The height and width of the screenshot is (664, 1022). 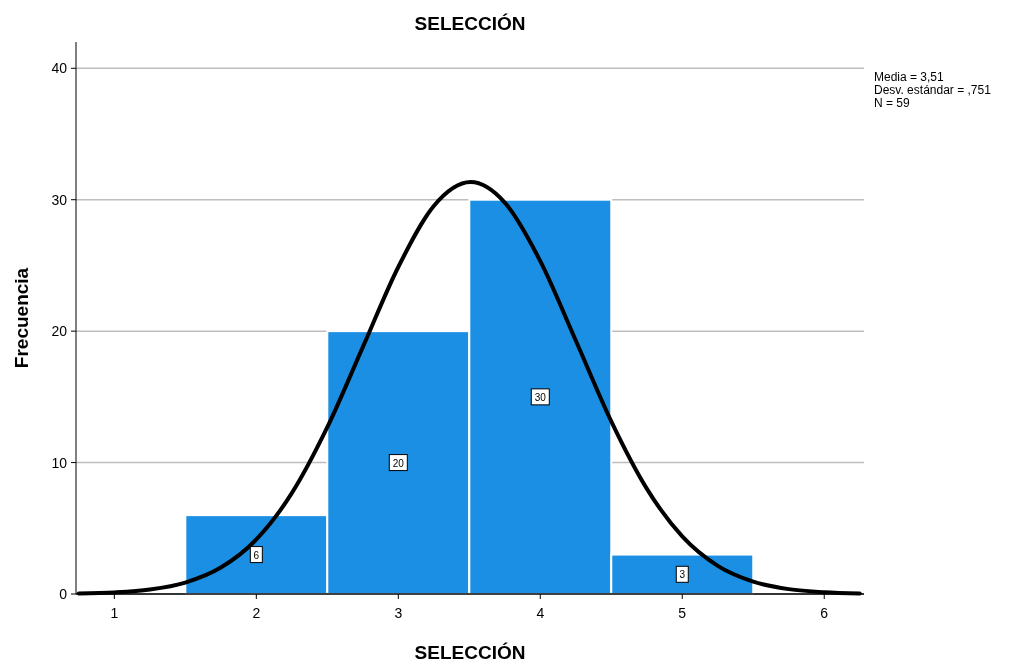 What do you see at coordinates (59, 462) in the screenshot?
I see `y-tick-label: 10` at bounding box center [59, 462].